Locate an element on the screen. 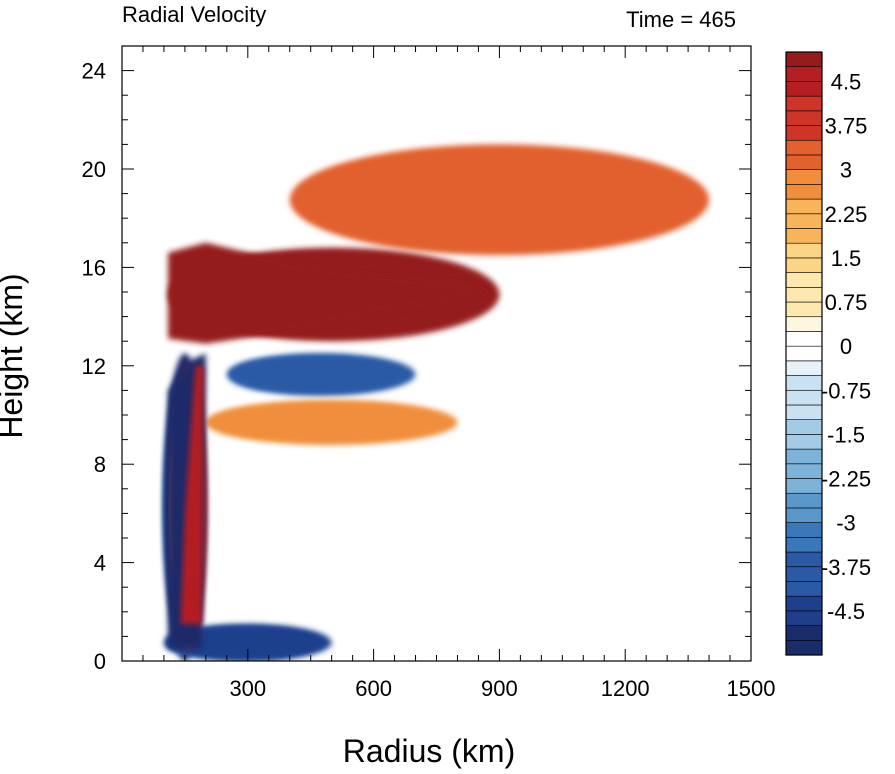 The height and width of the screenshot is (774, 895). x-tick-label: 600 is located at coordinates (373, 688).